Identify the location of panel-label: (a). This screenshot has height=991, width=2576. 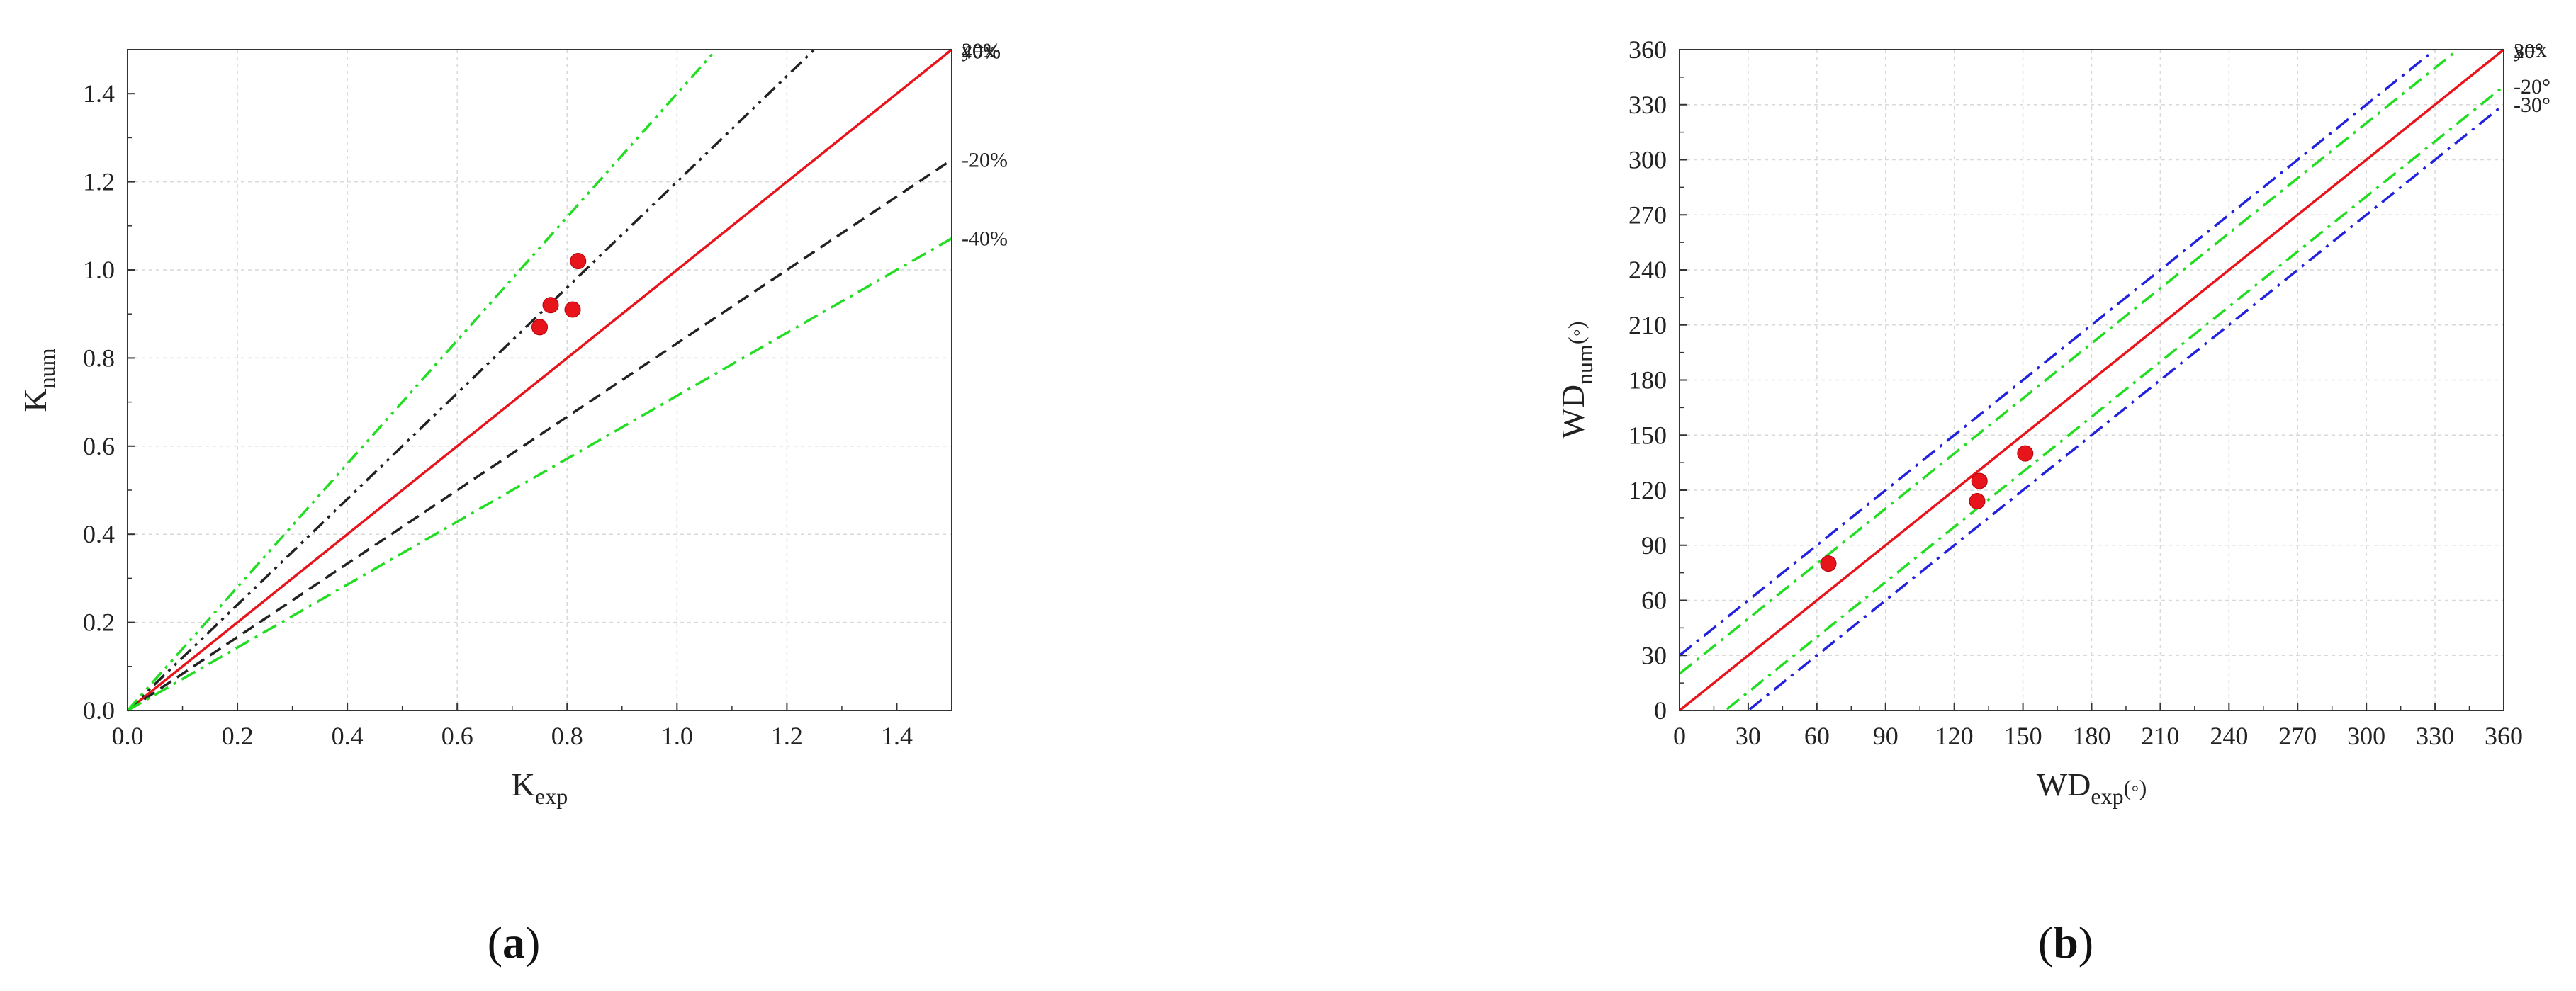
(514, 942).